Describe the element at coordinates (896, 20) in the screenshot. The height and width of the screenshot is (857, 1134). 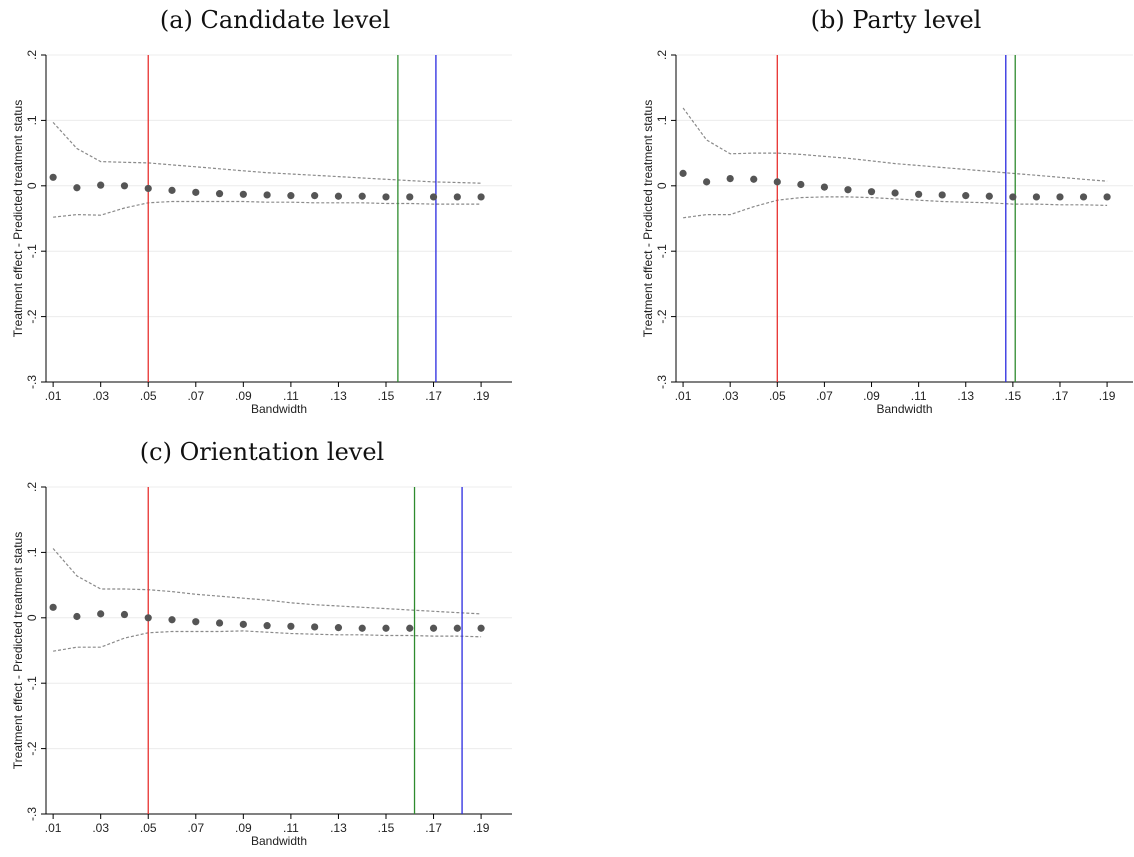
I see `panel-title: (b) Party level` at that location.